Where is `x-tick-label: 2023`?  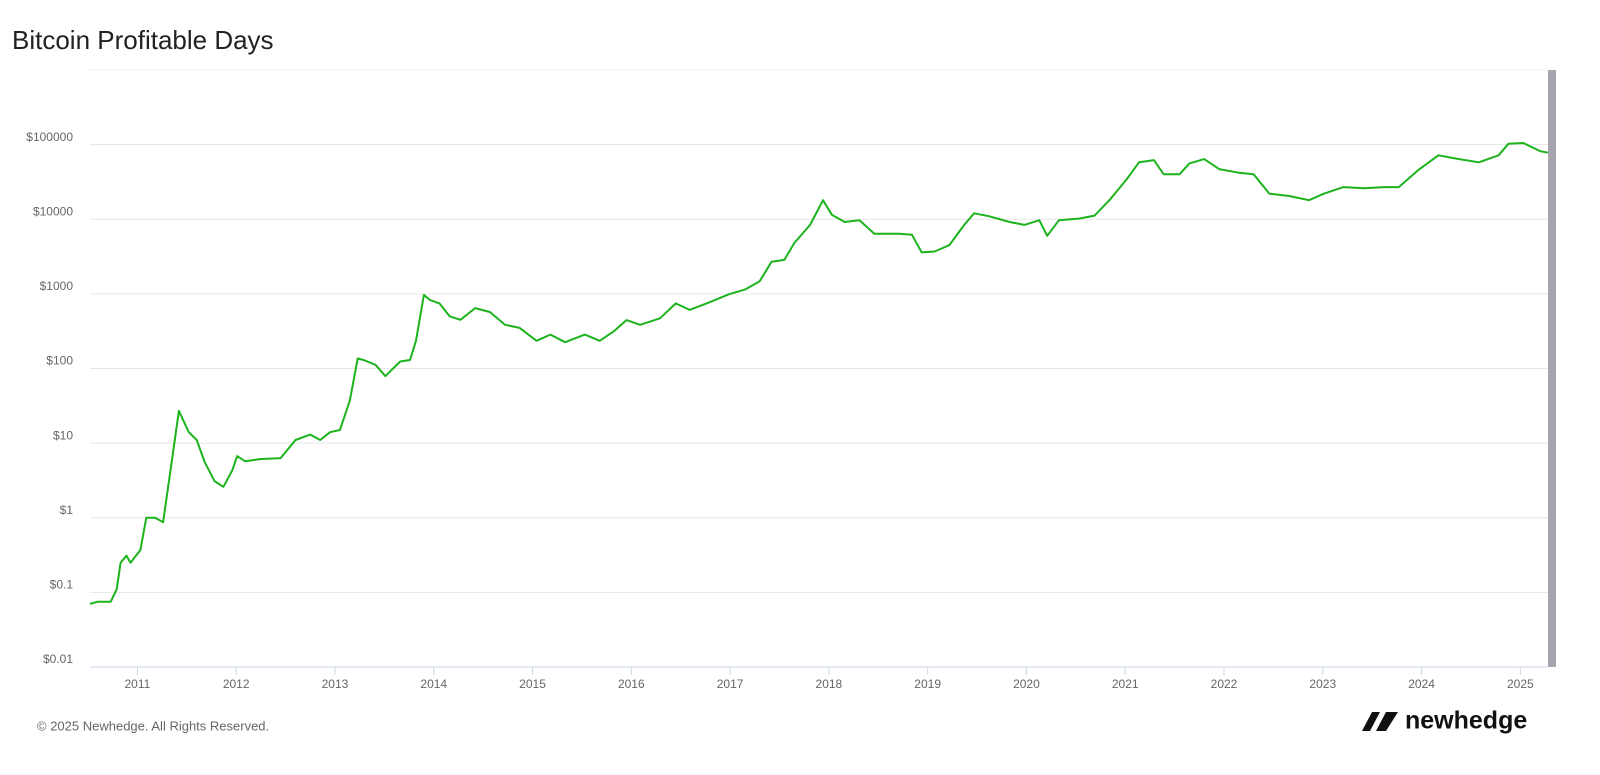
x-tick-label: 2023 is located at coordinates (1322, 684).